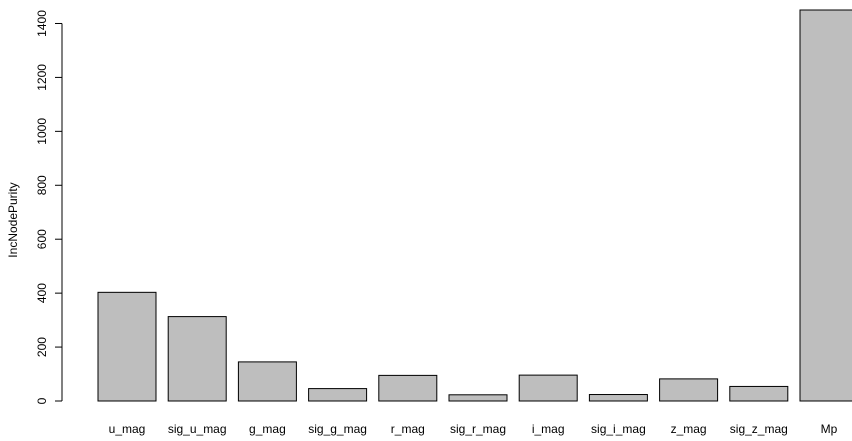 The height and width of the screenshot is (441, 852). What do you see at coordinates (13, 219) in the screenshot?
I see `y-axis-title: IncNodePurity` at bounding box center [13, 219].